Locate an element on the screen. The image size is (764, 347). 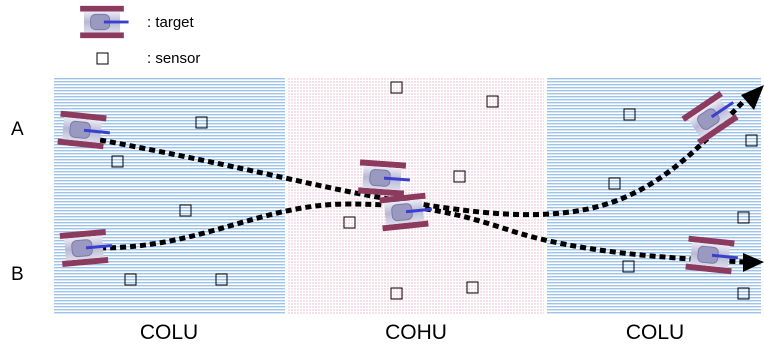
legend-target-label: : target is located at coordinates (171, 22).